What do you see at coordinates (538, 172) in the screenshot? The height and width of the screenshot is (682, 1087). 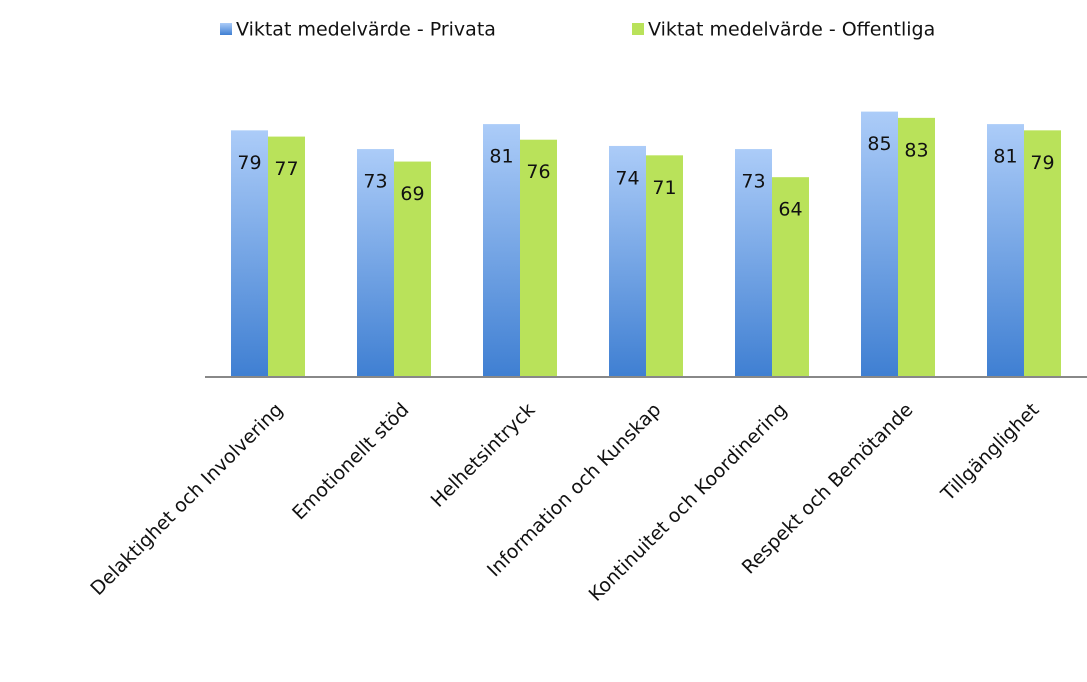 I see `data-label: 76` at bounding box center [538, 172].